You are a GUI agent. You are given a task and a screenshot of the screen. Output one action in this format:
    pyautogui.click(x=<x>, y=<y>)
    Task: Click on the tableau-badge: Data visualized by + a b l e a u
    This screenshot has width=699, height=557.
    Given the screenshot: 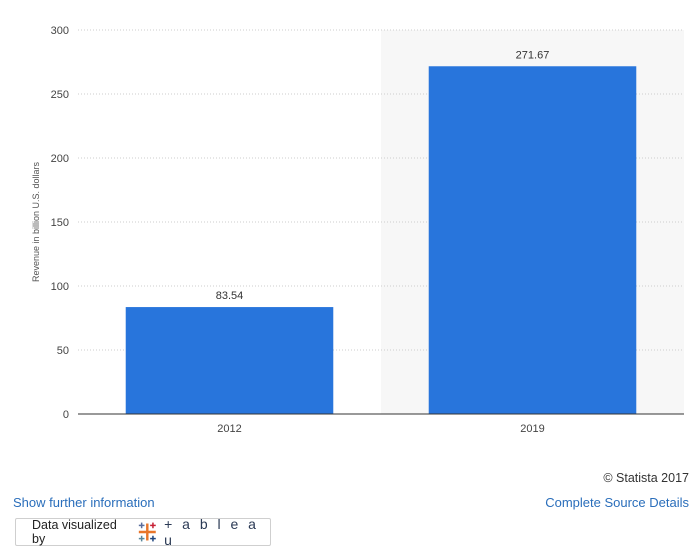 What is the action you would take?
    pyautogui.click(x=143, y=532)
    